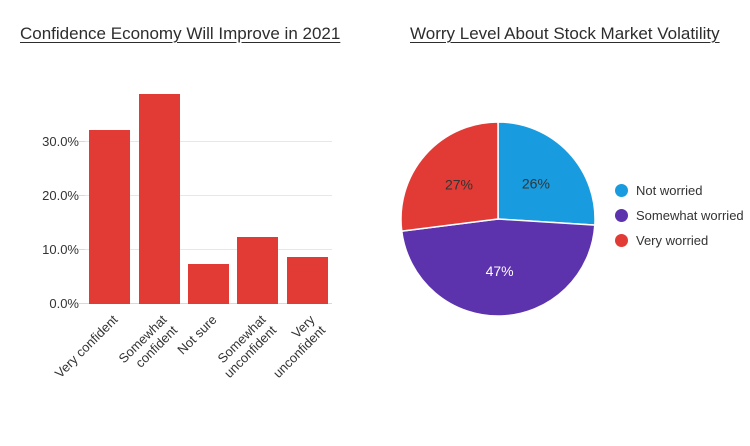 The image size is (750, 446). I want to click on pie-slice-percentage-label: 47%, so click(500, 271).